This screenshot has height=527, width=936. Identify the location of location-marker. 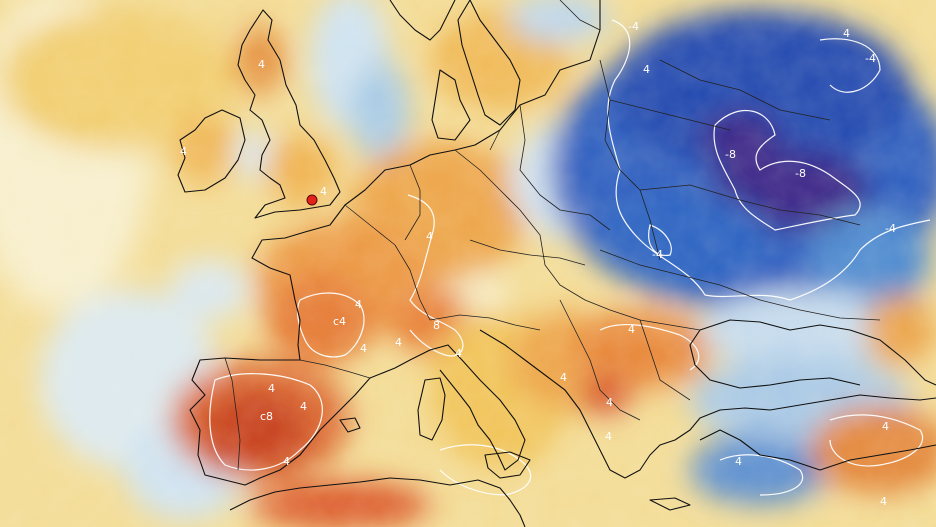
(312, 200).